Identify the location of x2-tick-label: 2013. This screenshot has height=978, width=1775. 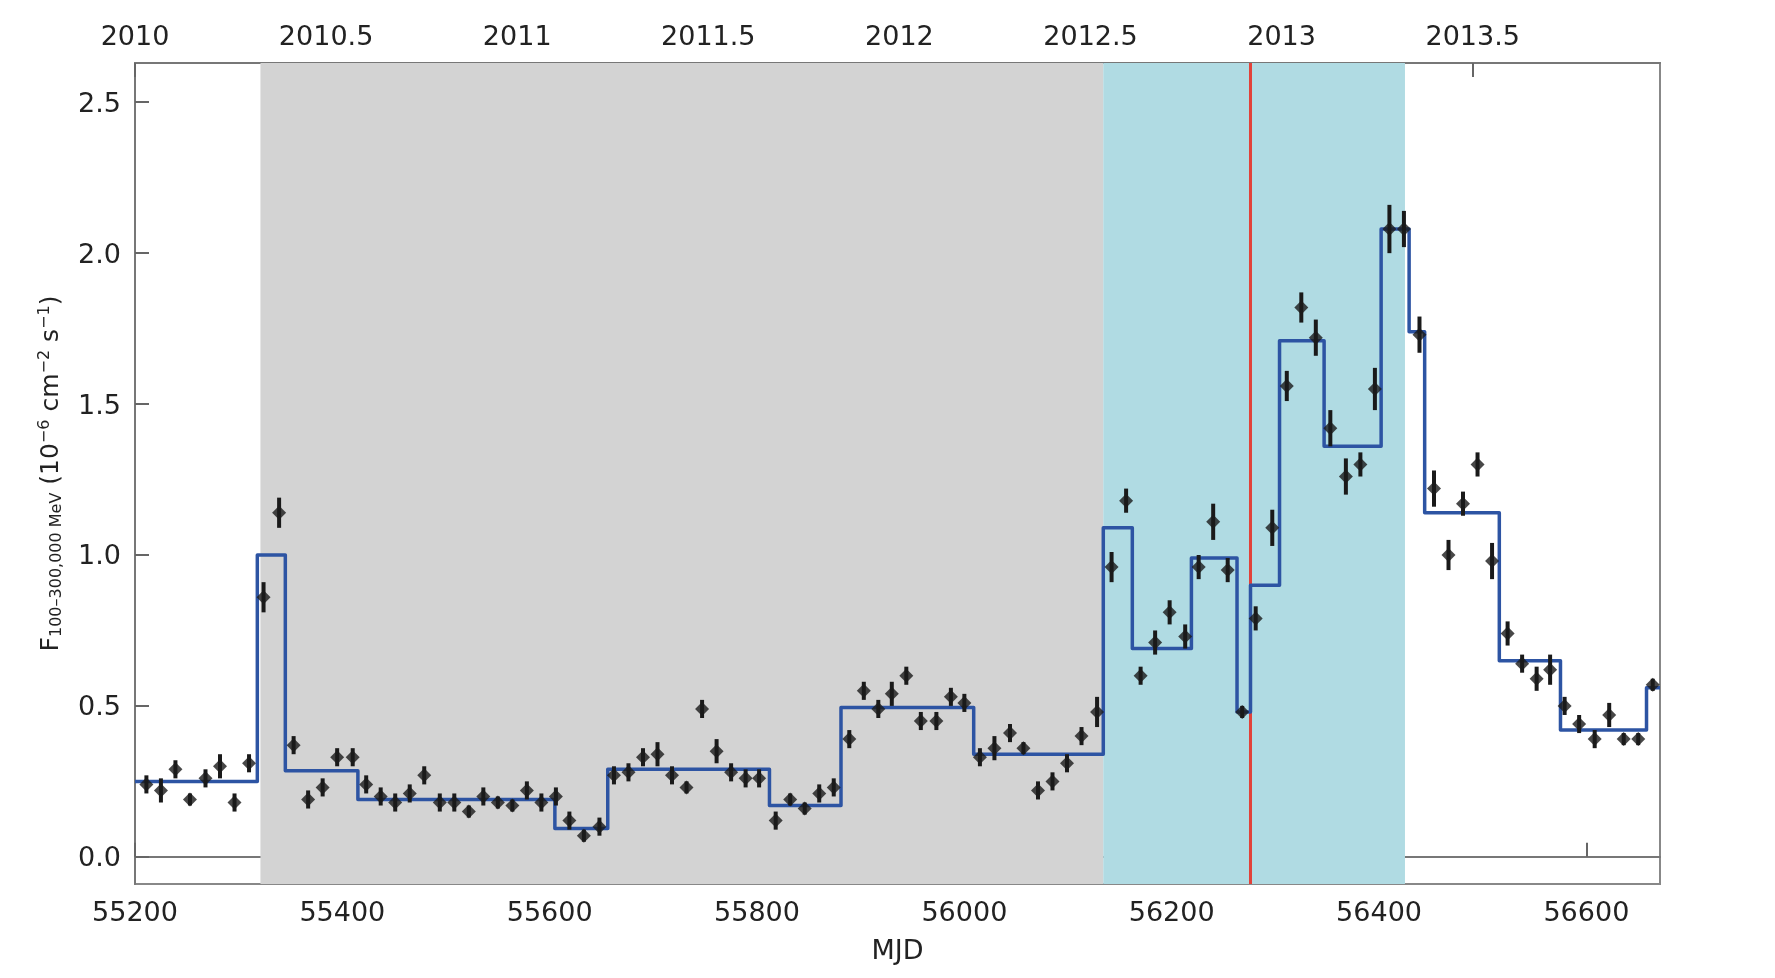
(1281, 35).